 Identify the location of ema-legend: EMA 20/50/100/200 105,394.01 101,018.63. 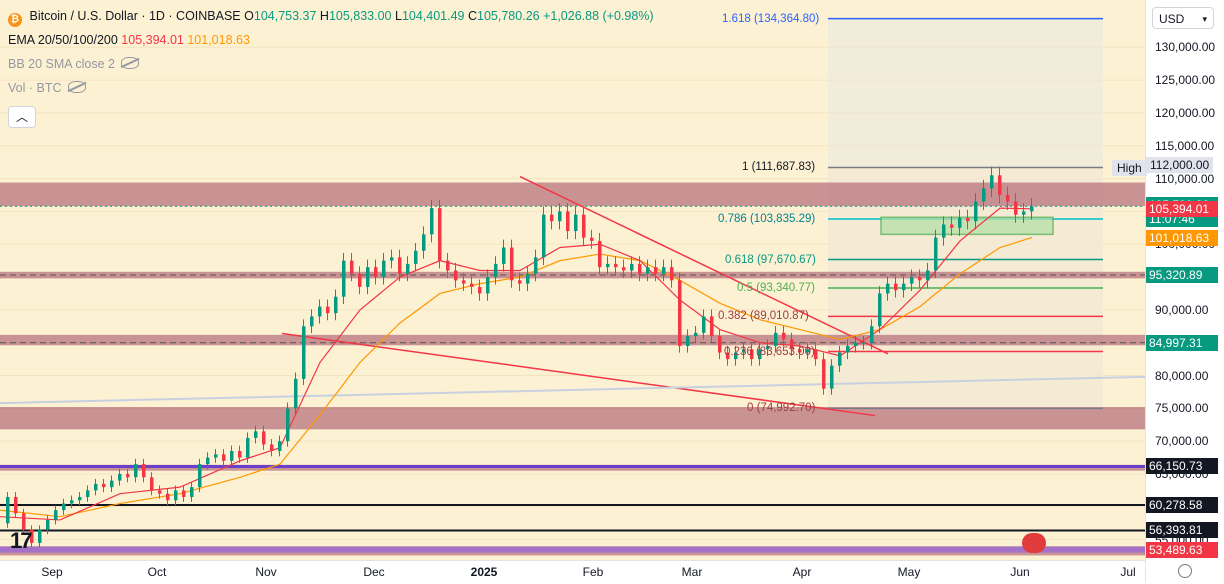
(129, 40).